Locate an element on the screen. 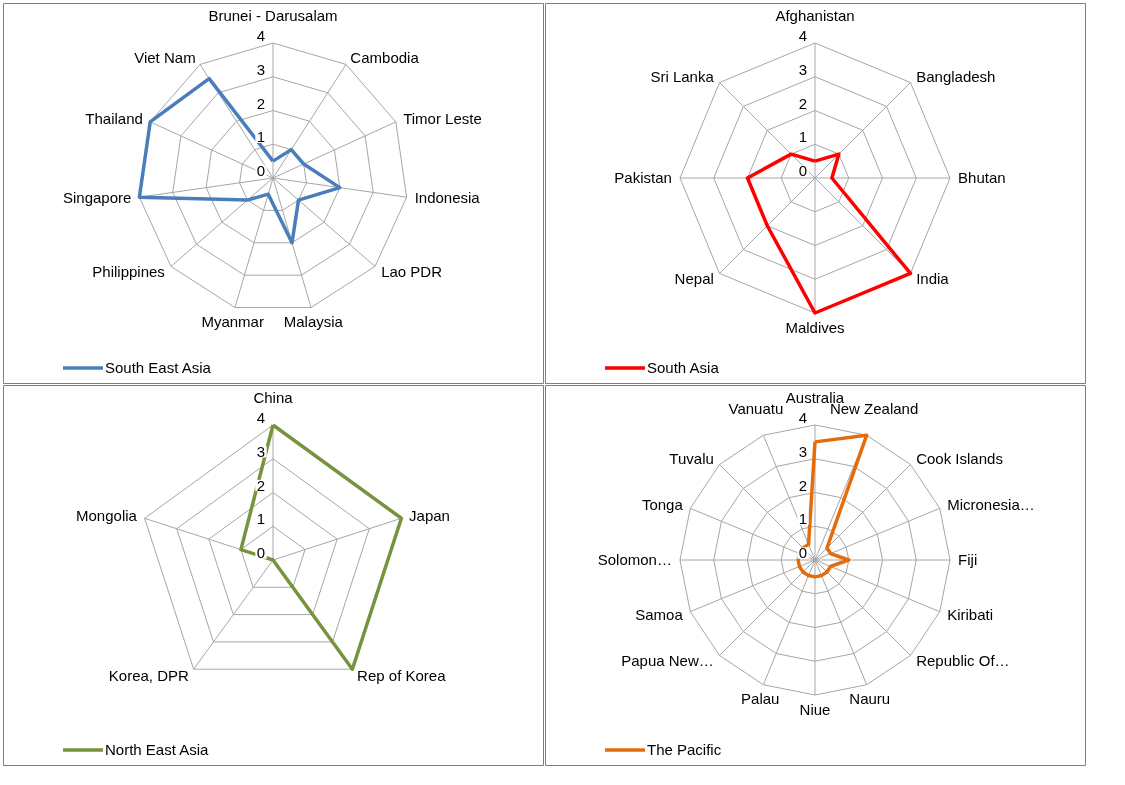 Image resolution: width=1125 pixels, height=785 pixels. spoke-label: Japan is located at coordinates (429, 515).